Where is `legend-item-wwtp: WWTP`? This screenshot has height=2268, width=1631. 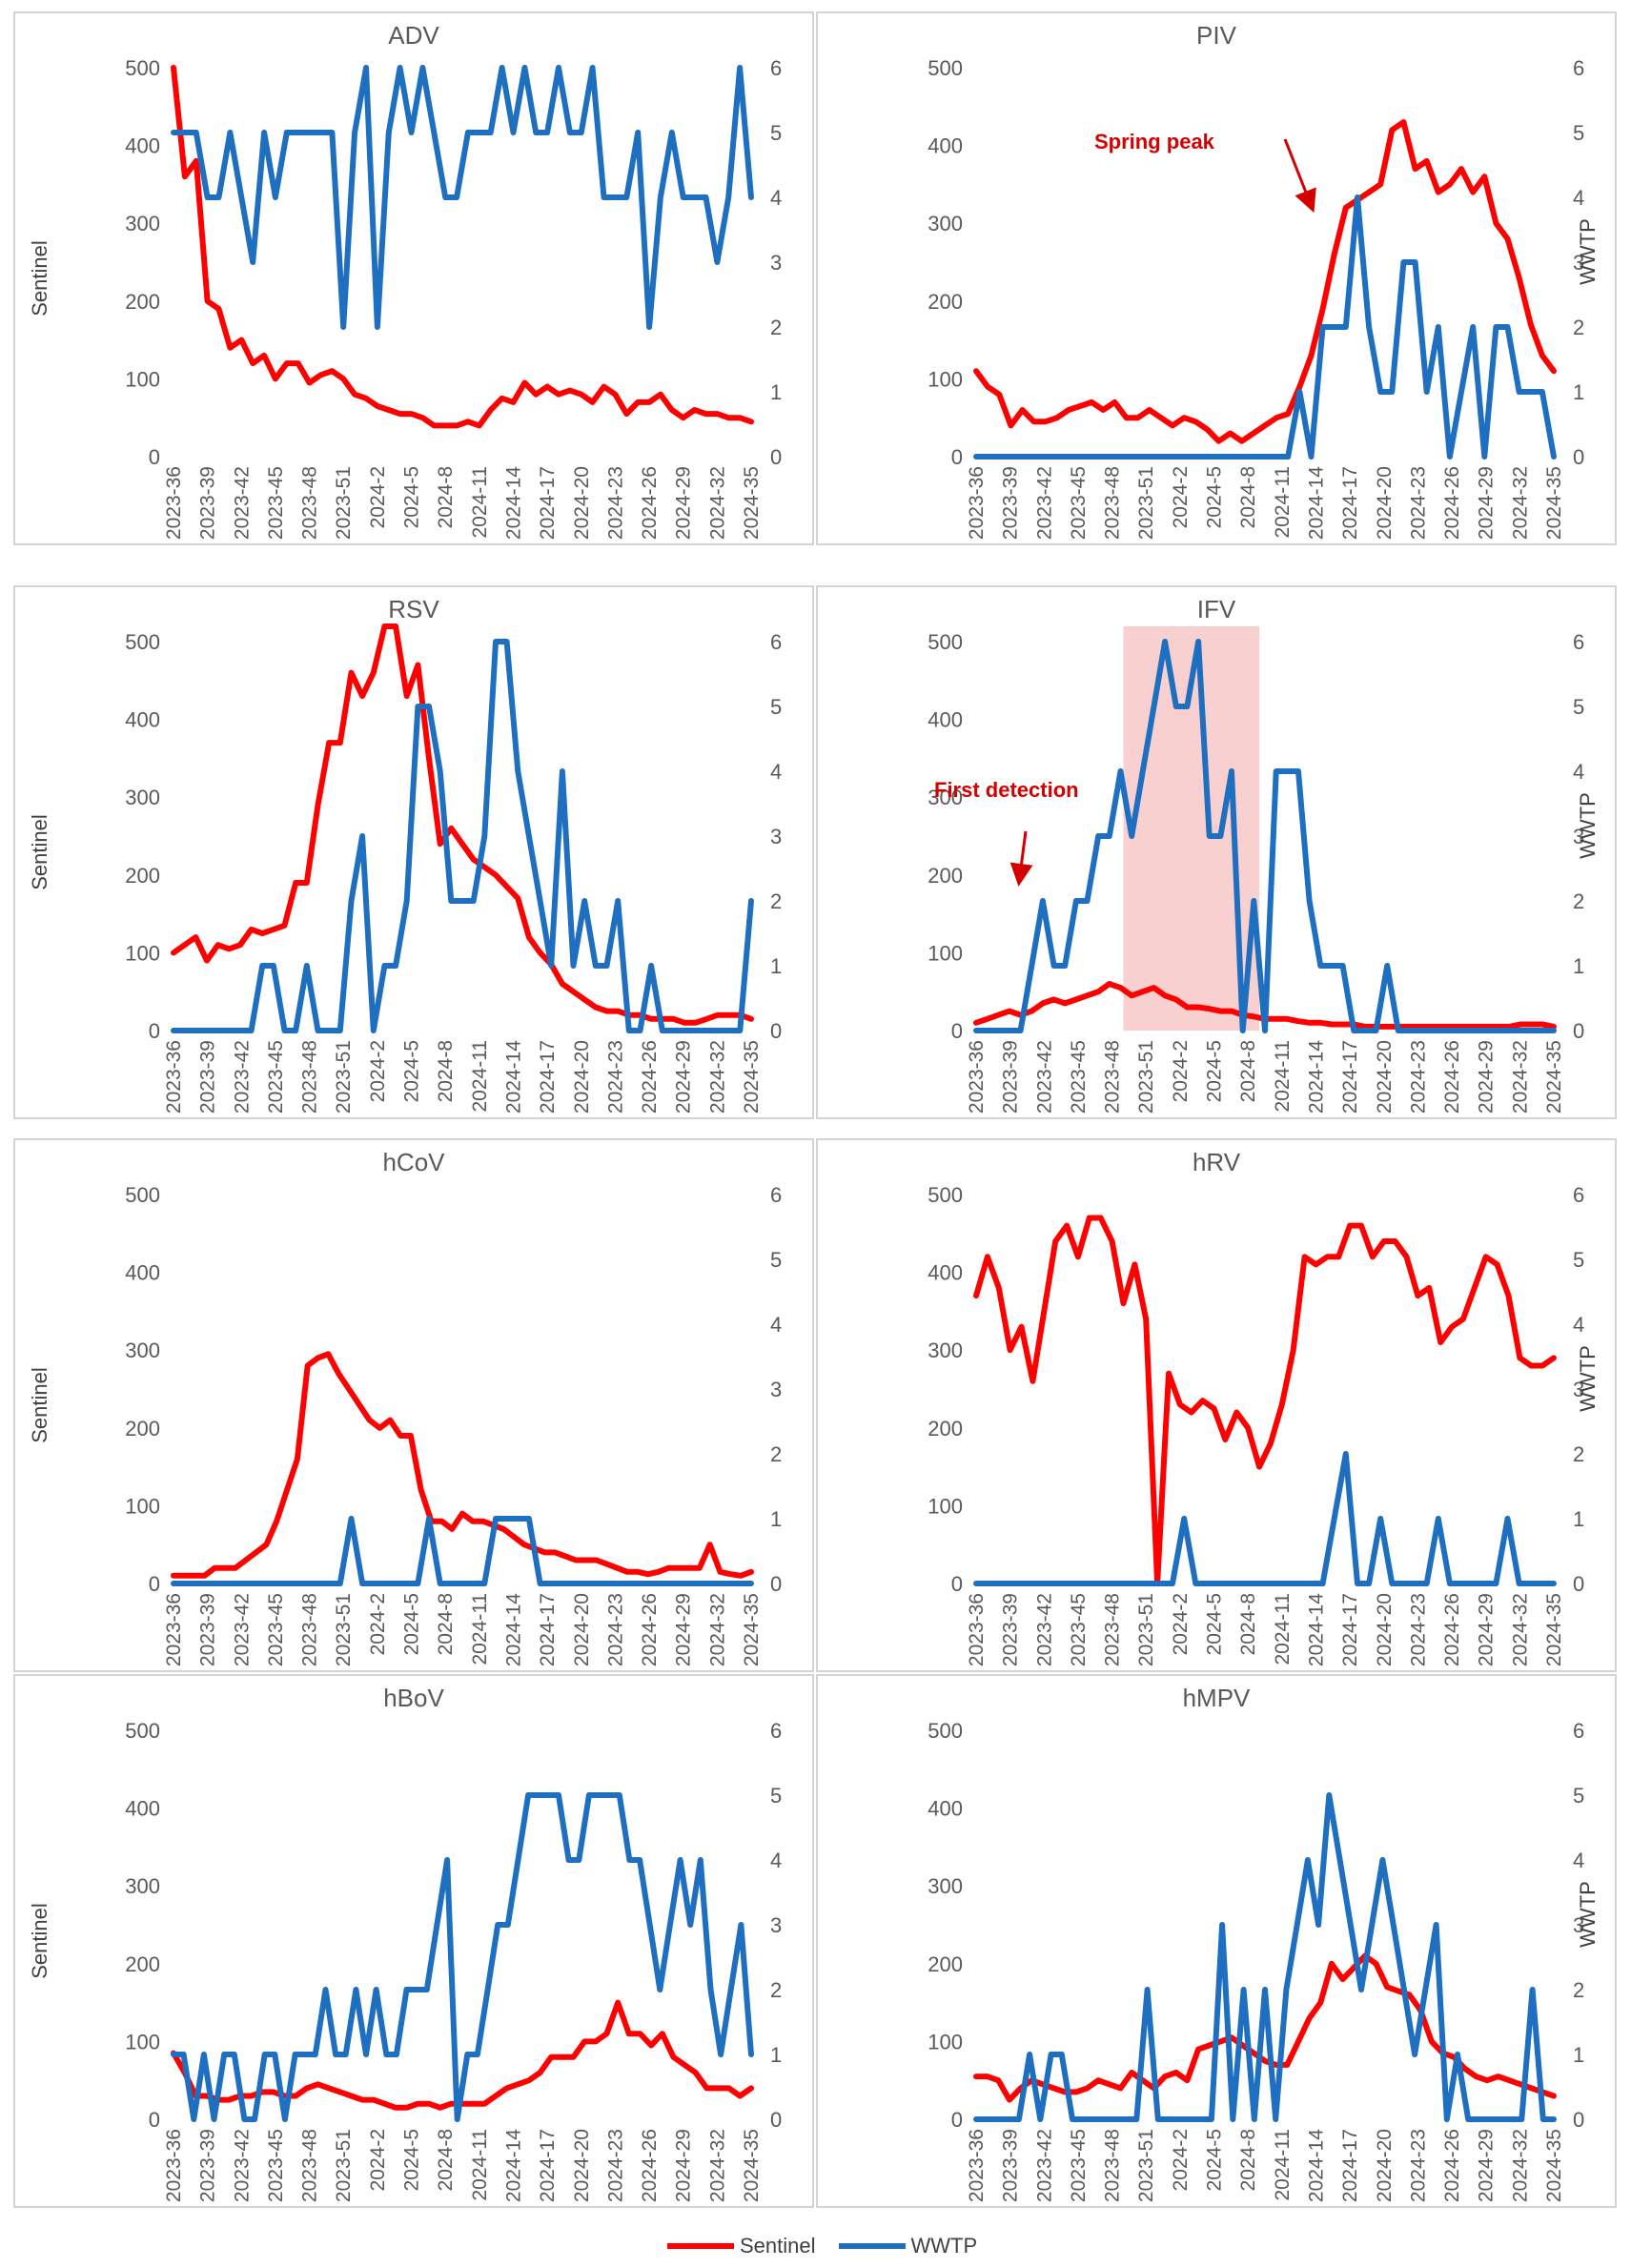
legend-item-wwtp: WWTP is located at coordinates (908, 2246).